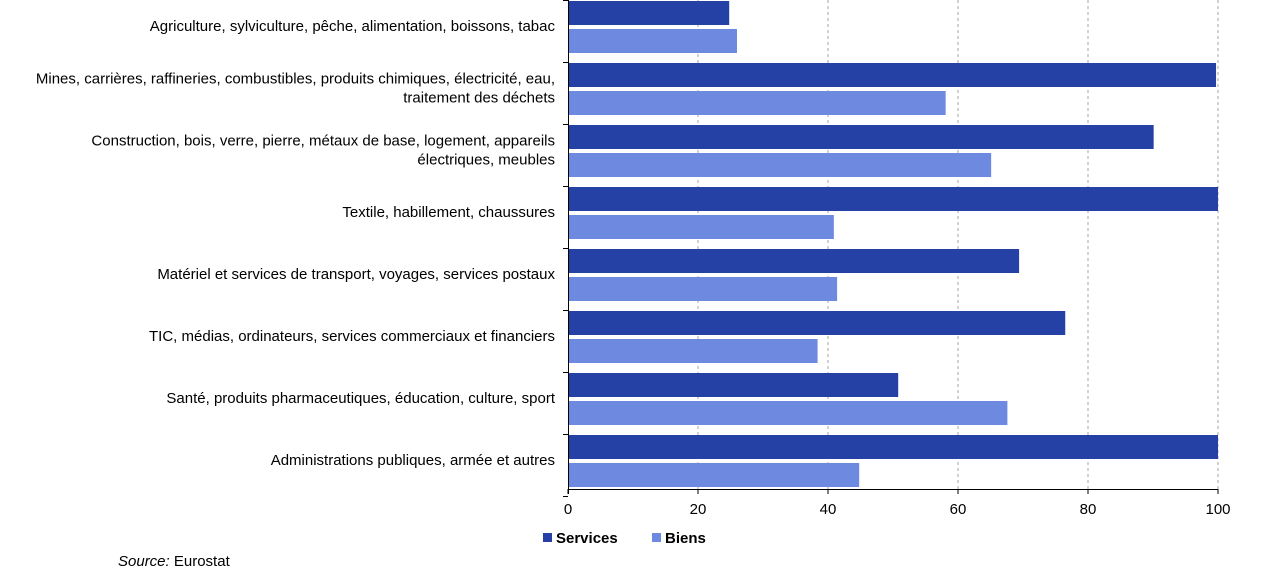 The width and height of the screenshot is (1269, 580). What do you see at coordinates (958, 509) in the screenshot?
I see `x-tick-label-60: 60` at bounding box center [958, 509].